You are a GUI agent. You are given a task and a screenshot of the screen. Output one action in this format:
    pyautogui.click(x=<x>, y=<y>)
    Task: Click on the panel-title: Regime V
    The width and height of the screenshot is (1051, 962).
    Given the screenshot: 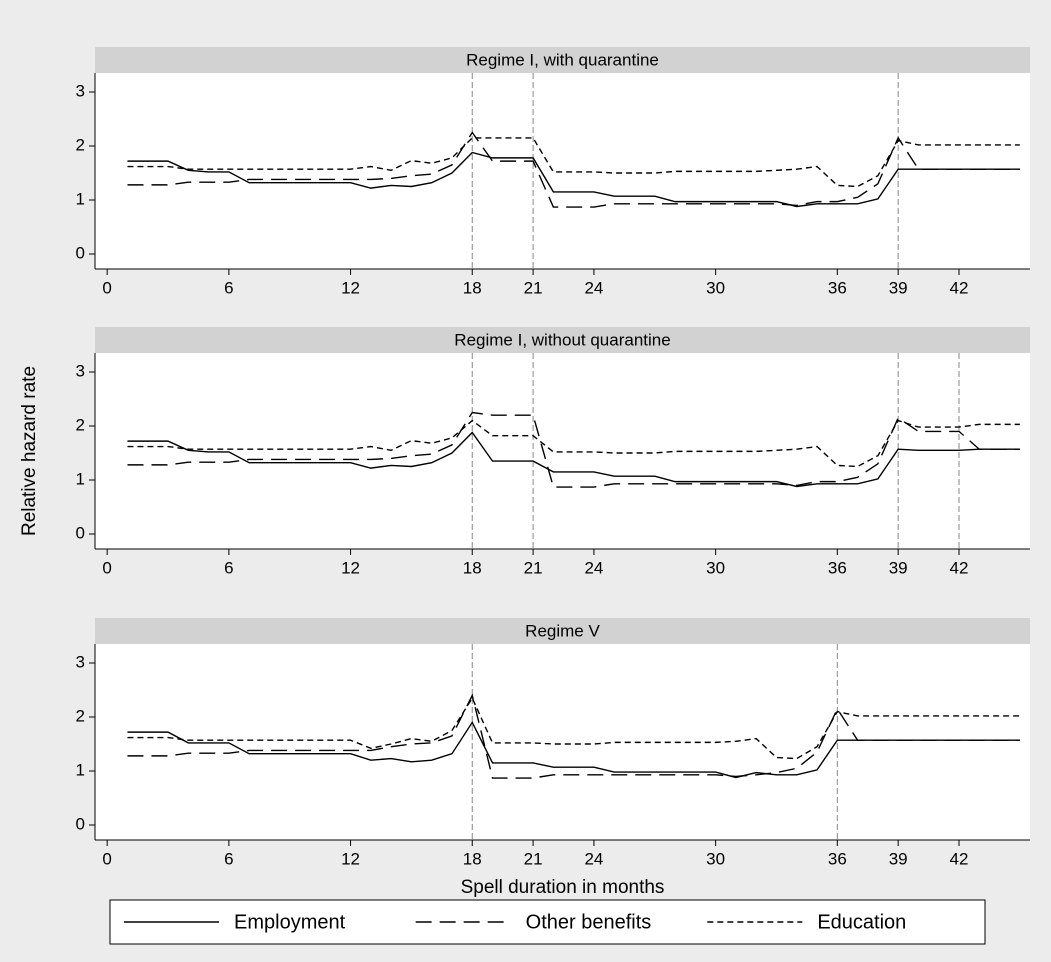 What is the action you would take?
    pyautogui.click(x=562, y=630)
    